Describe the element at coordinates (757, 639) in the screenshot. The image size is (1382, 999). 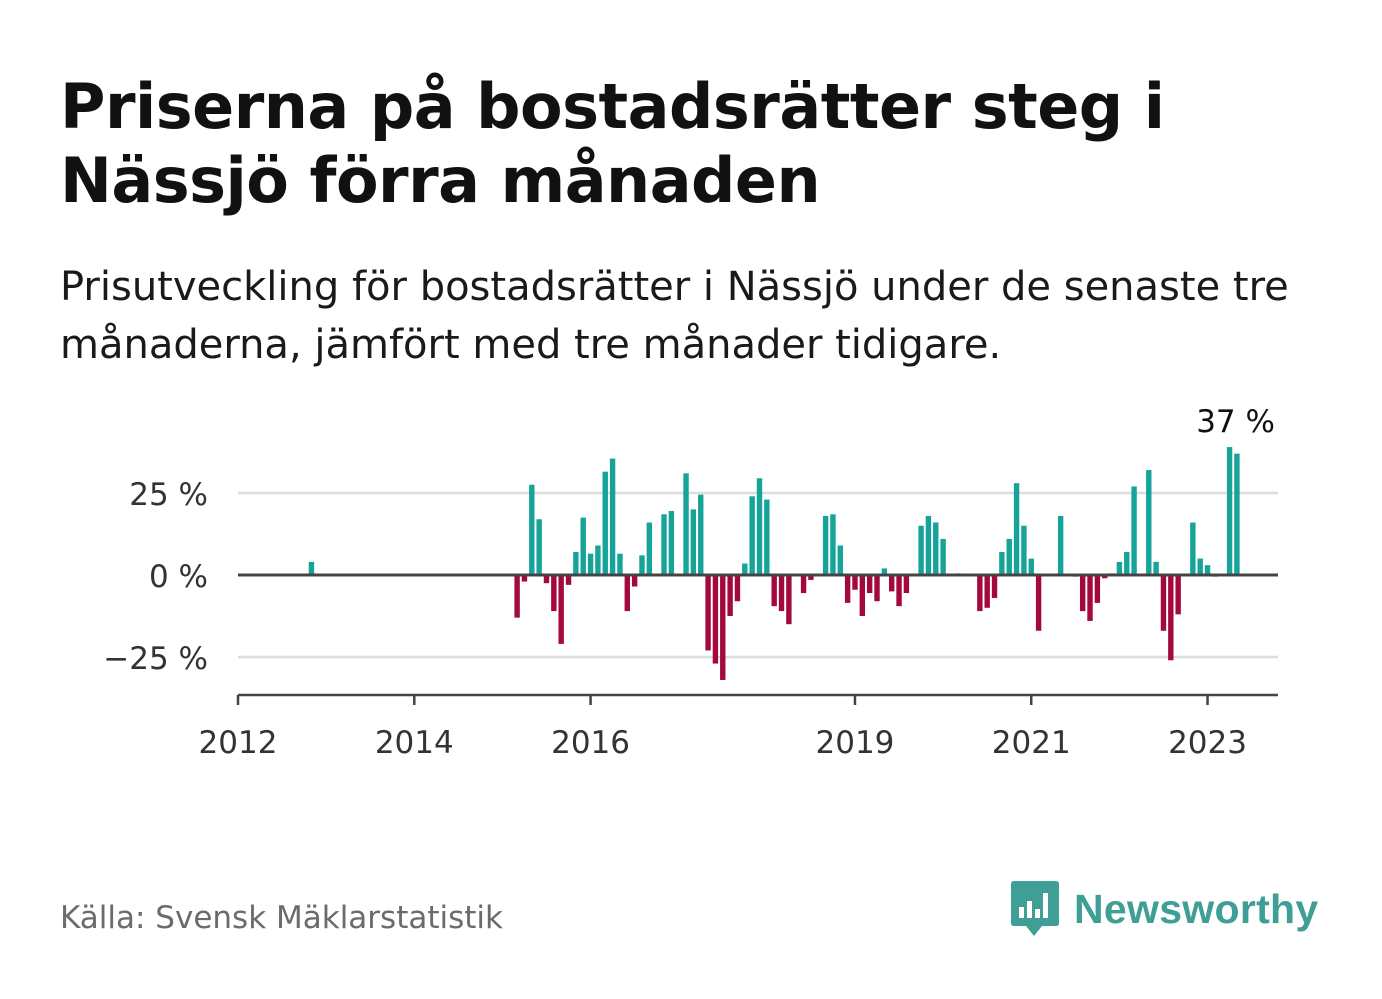
I see `axes` at that location.